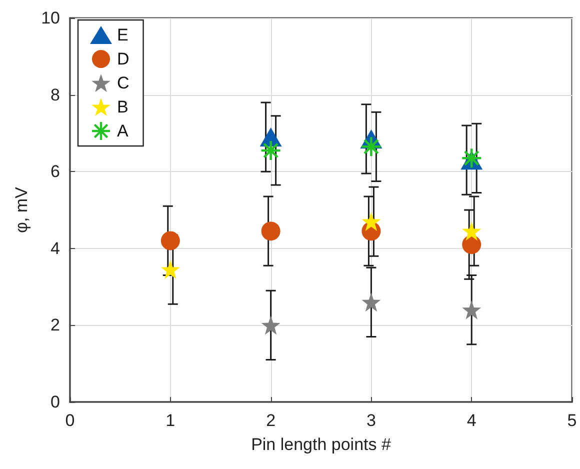  I want to click on y-tick-label: 6, so click(55, 172).